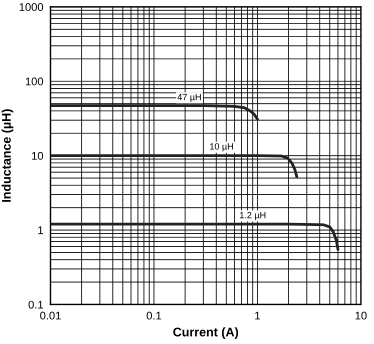 The height and width of the screenshot is (344, 374). Describe the element at coordinates (50, 316) in the screenshot. I see `x-tick-label: 0.01` at that location.